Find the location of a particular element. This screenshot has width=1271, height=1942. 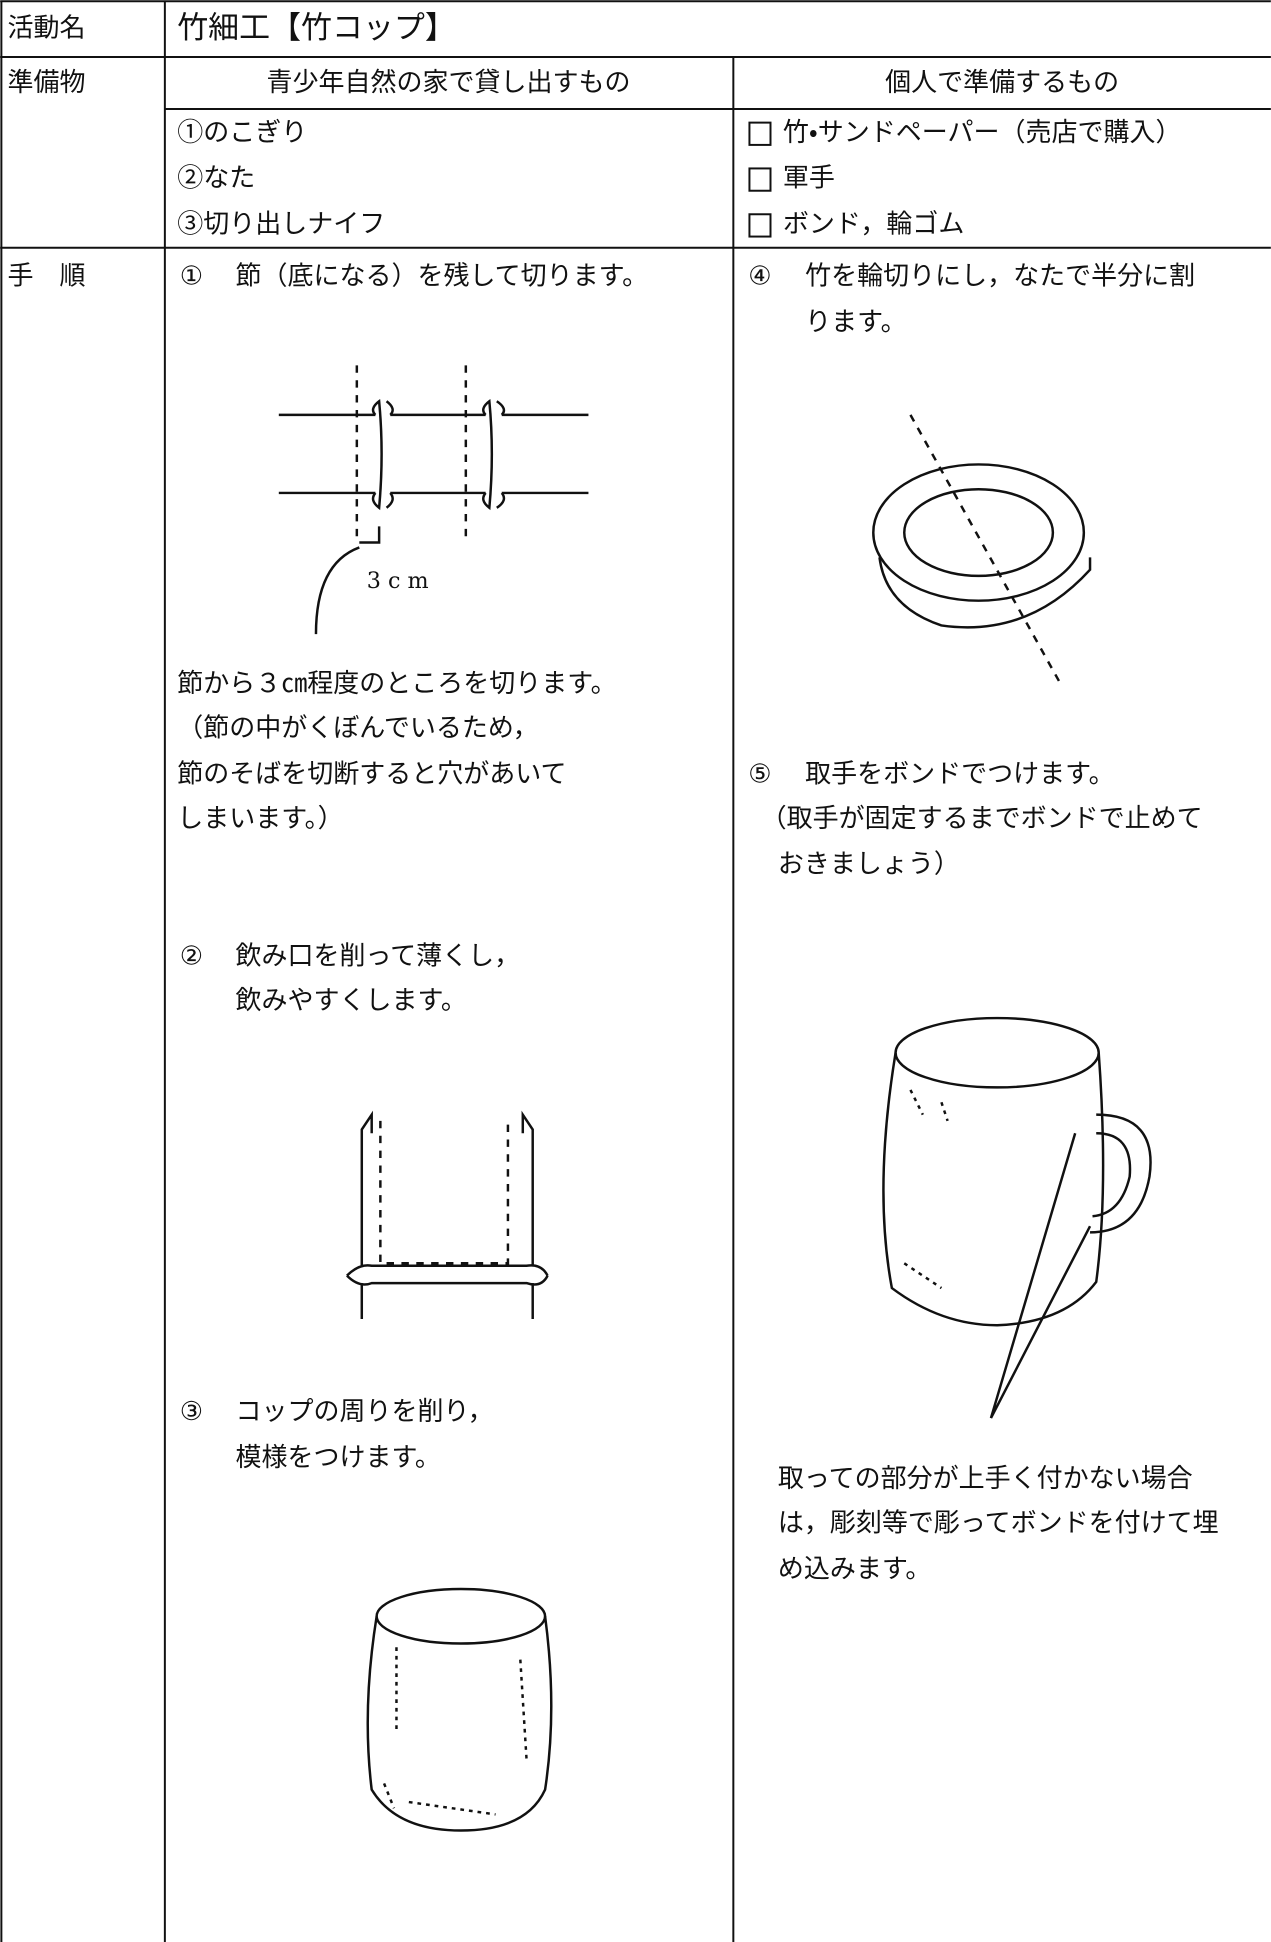

prep-label: 準備物 is located at coordinates (47, 83).